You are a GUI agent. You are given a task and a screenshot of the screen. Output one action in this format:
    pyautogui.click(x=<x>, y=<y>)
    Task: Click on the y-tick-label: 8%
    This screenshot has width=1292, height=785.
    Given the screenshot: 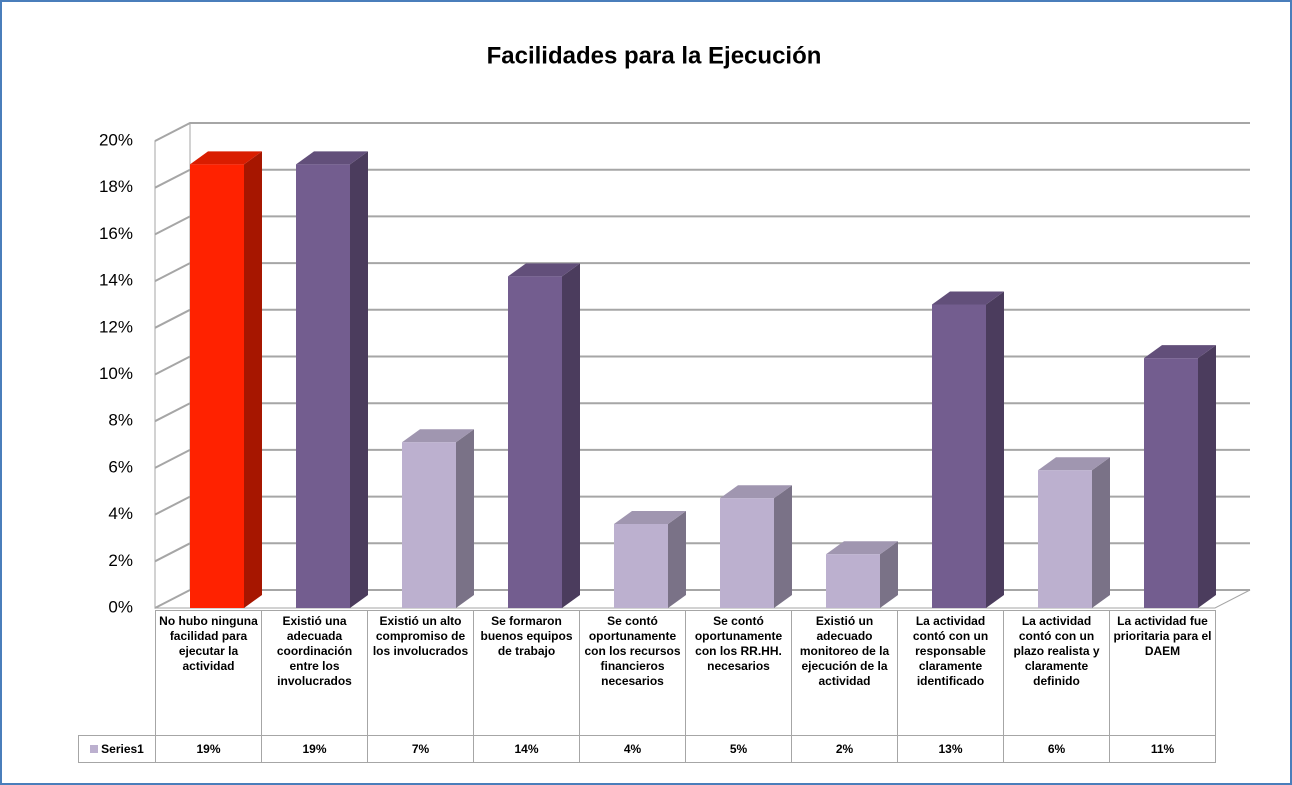 What is the action you would take?
    pyautogui.click(x=120, y=420)
    